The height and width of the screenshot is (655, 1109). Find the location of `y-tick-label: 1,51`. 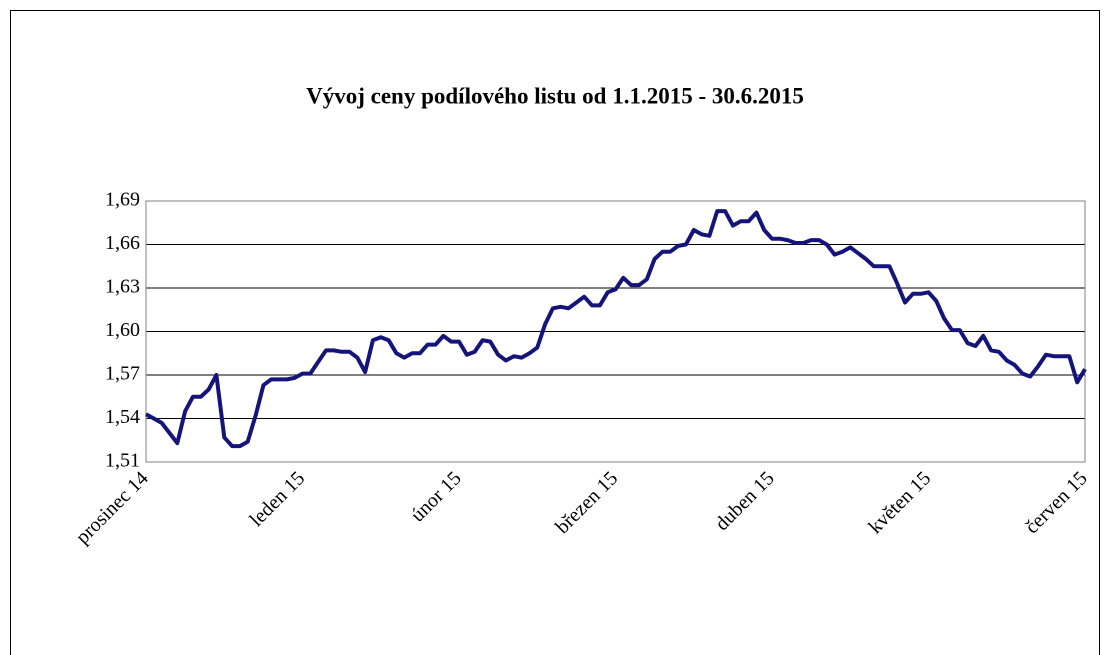

y-tick-label: 1,51 is located at coordinates (122, 461).